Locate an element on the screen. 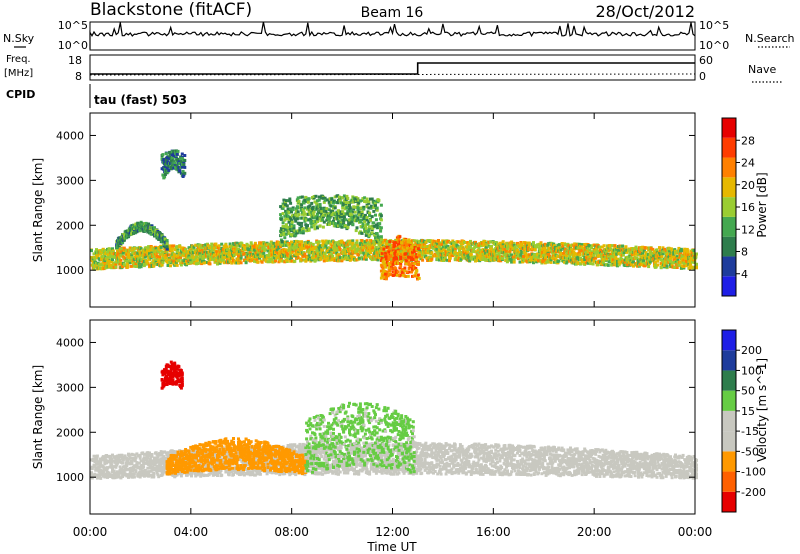 This screenshot has width=800, height=554. cpid-value: tau (fast) 503 is located at coordinates (140, 100).